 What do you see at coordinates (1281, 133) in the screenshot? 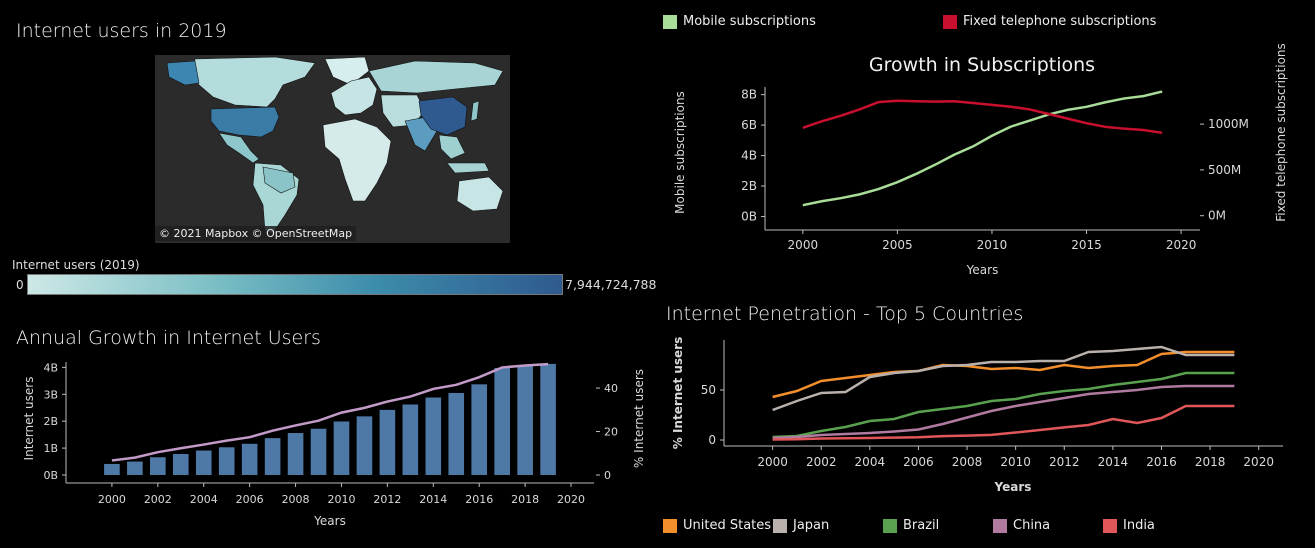
I see `y2-axis-label: Fixed telephone subscriptions` at bounding box center [1281, 133].